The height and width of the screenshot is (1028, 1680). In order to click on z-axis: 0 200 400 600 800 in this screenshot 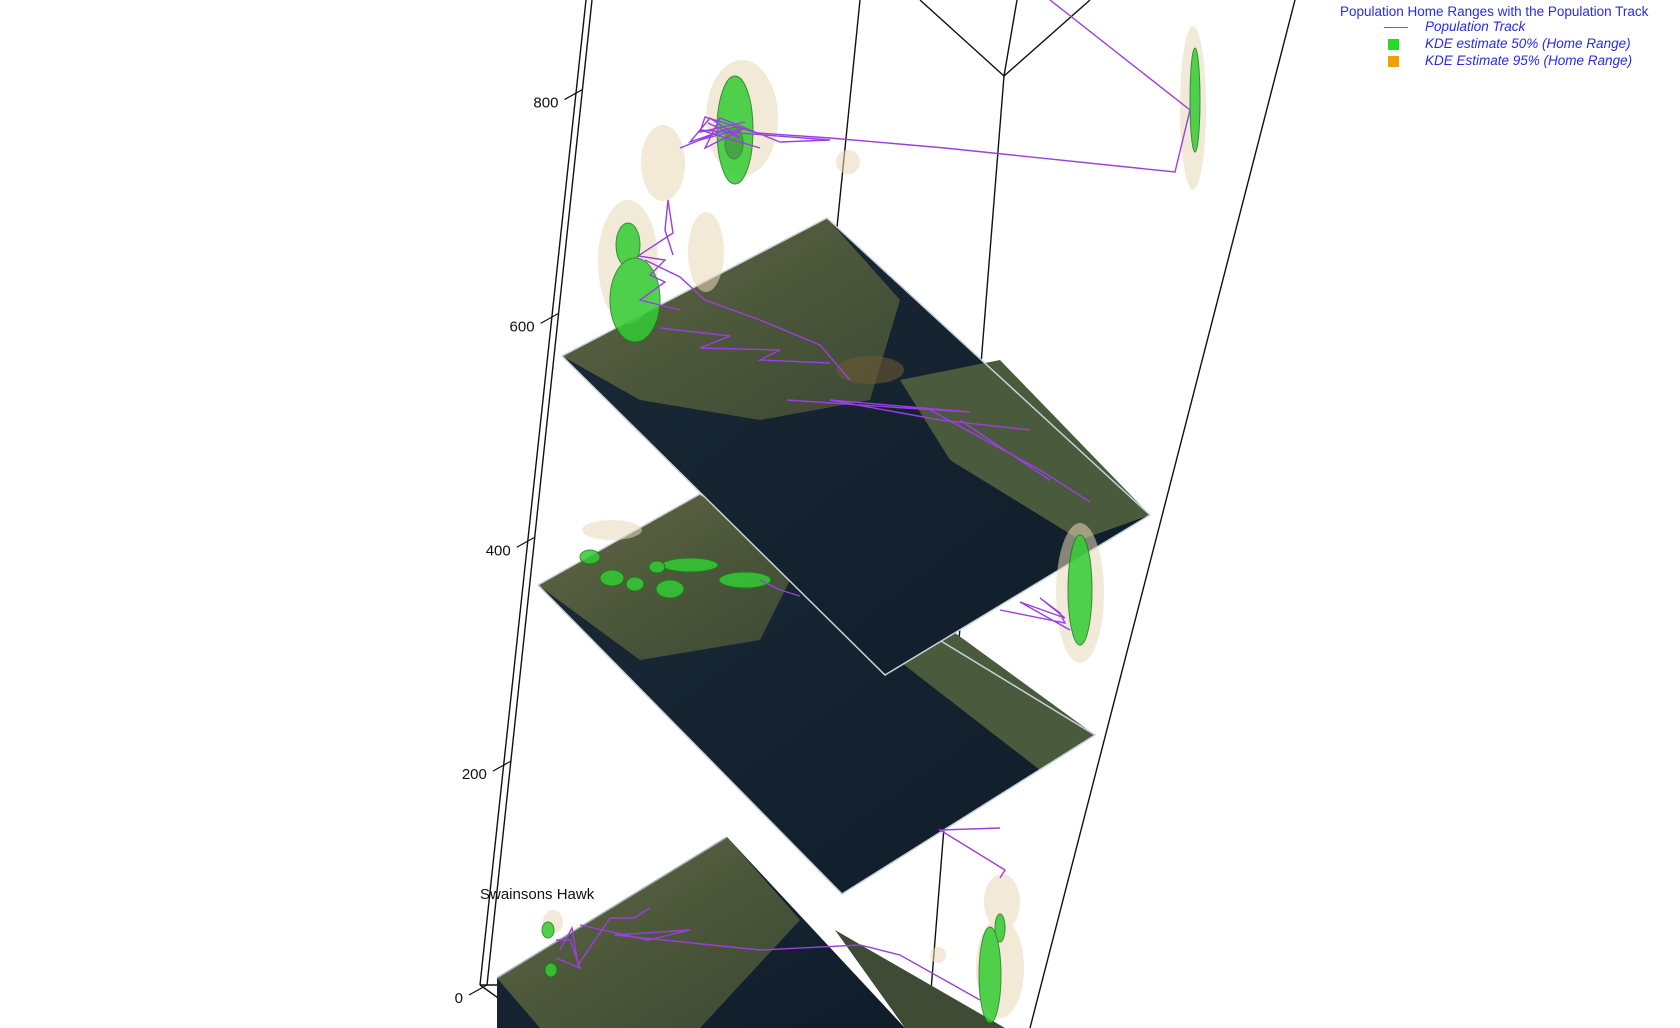, I will do `click(519, 548)`.